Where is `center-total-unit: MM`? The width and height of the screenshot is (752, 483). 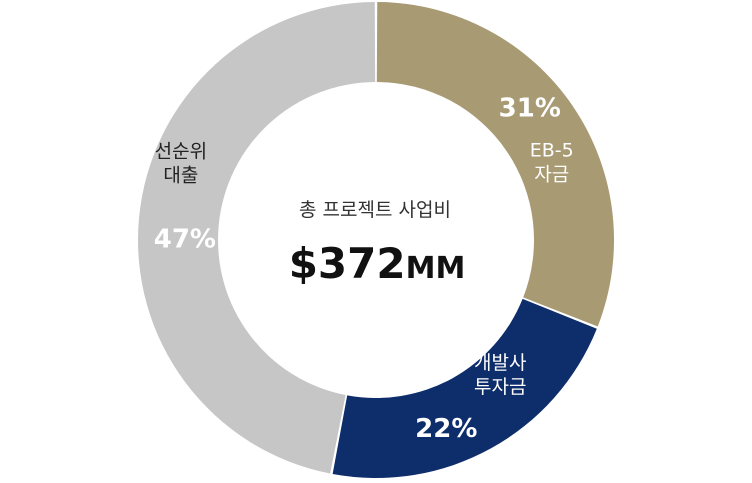 center-total-unit: MM is located at coordinates (436, 268).